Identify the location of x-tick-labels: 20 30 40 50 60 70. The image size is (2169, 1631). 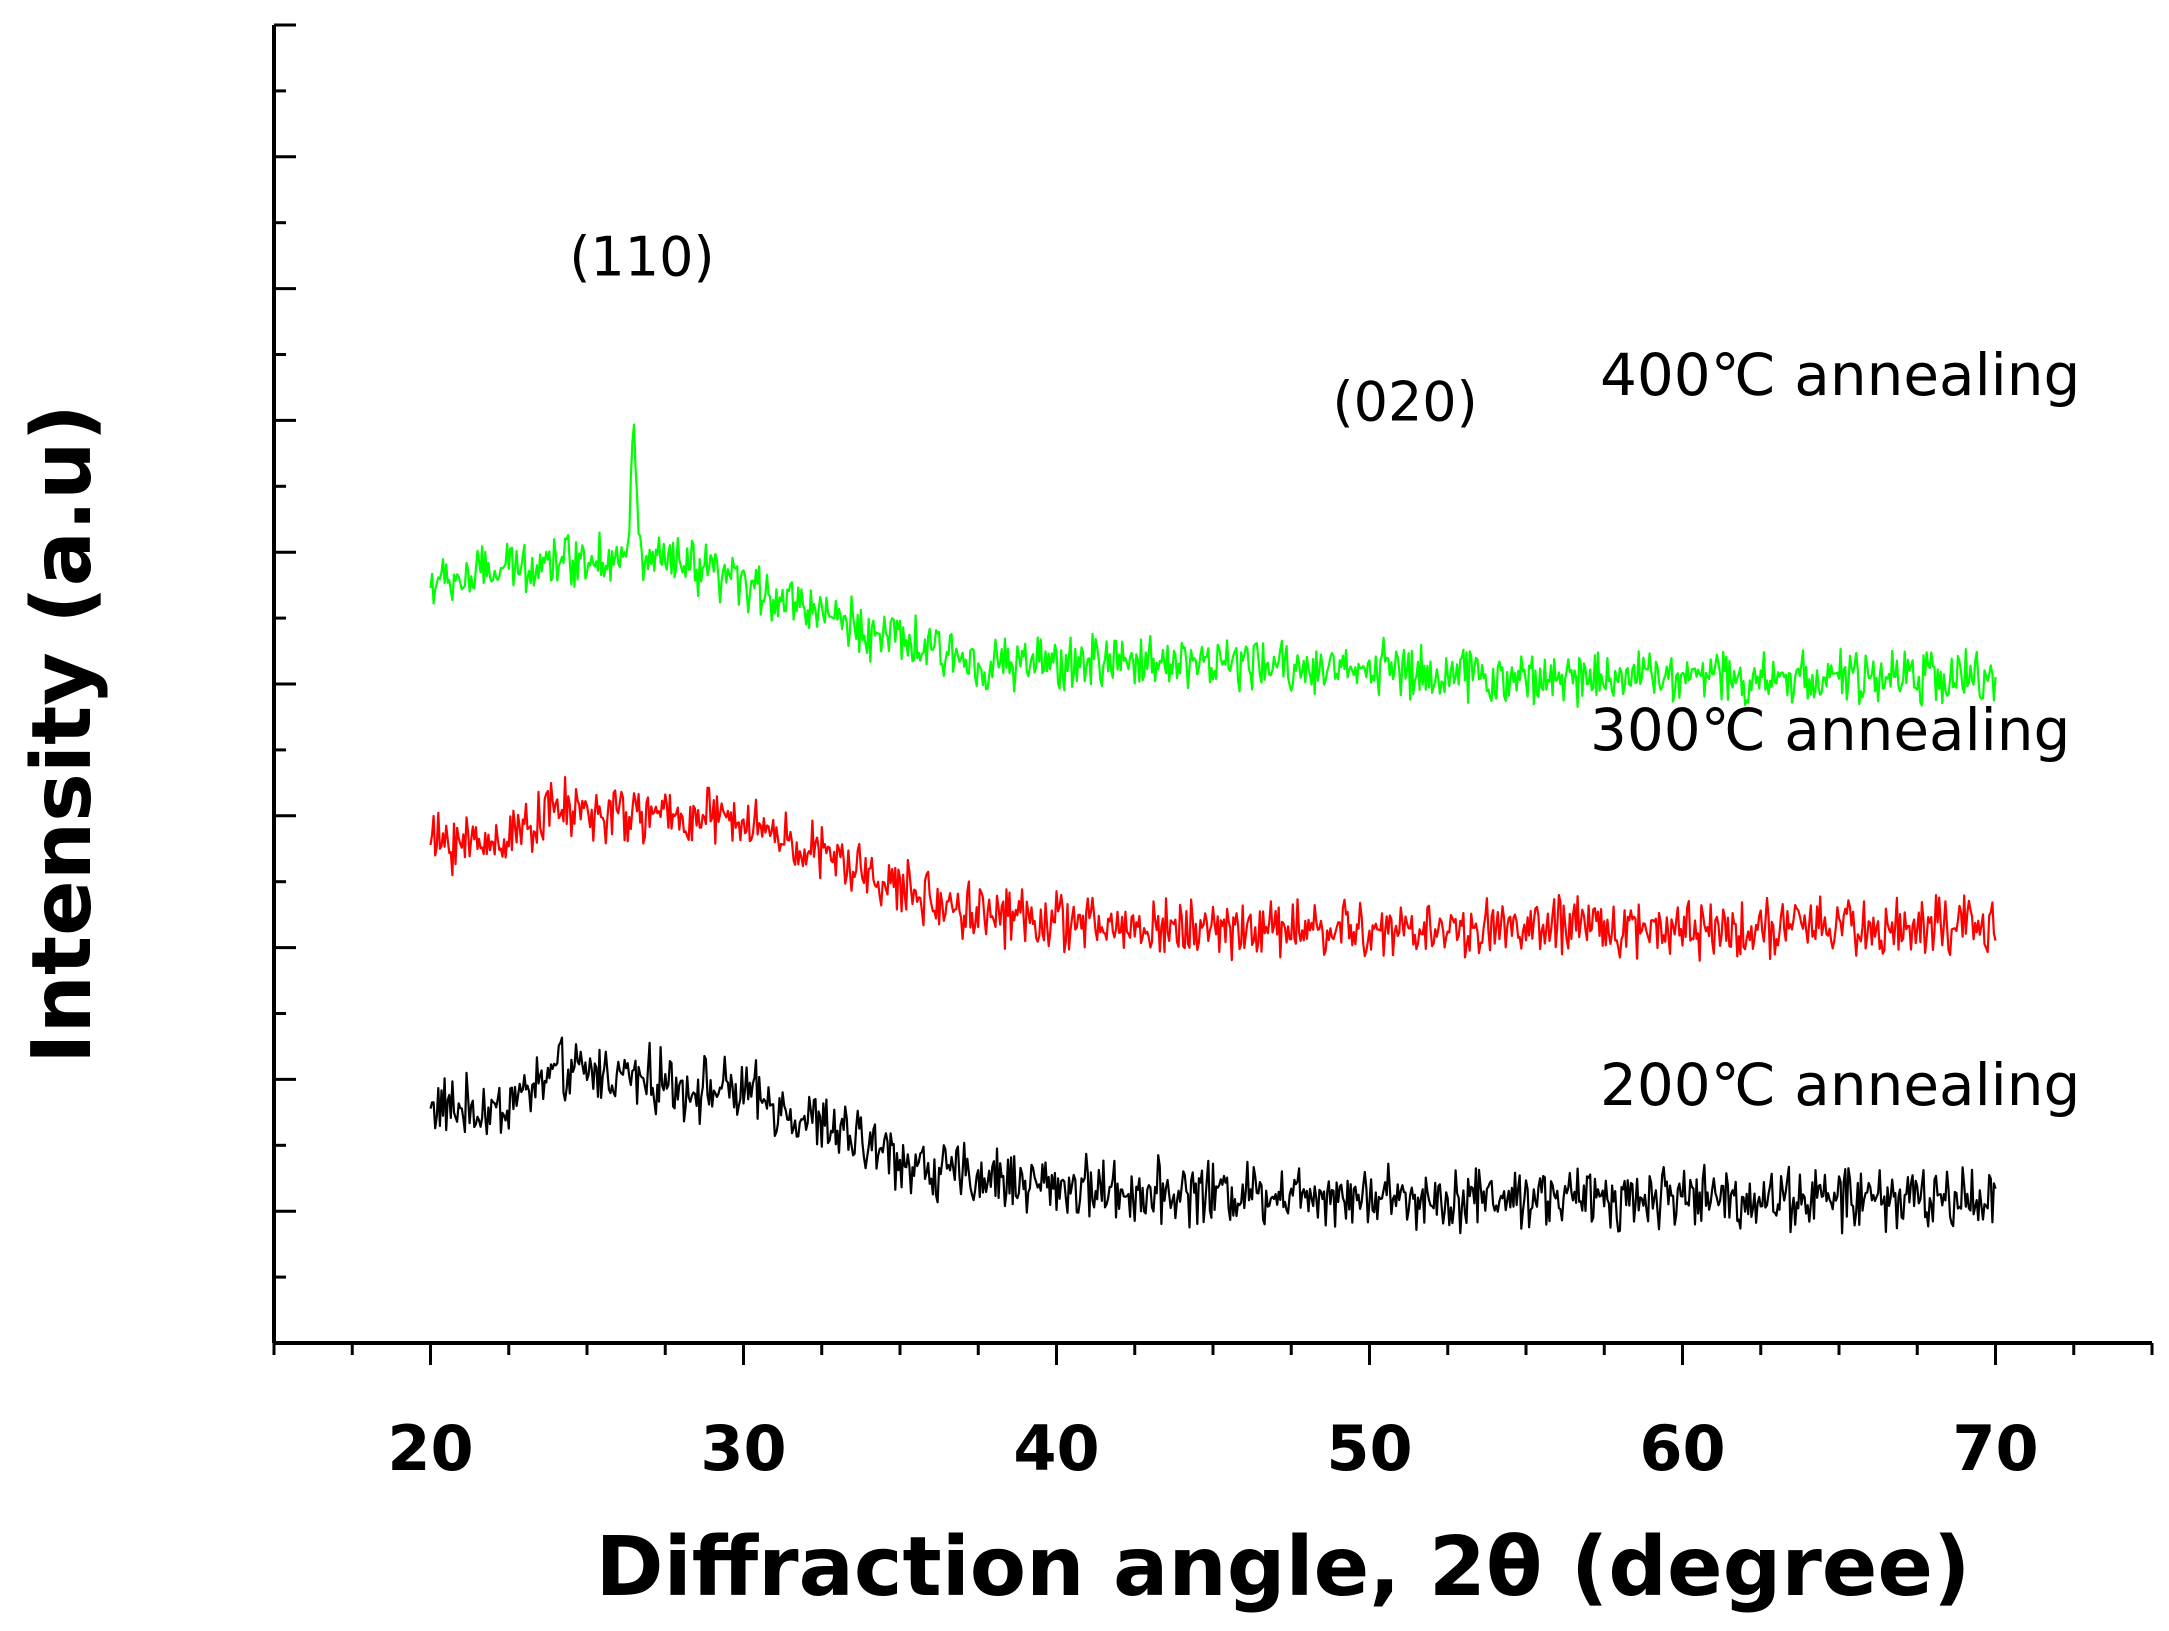
(1212, 1448).